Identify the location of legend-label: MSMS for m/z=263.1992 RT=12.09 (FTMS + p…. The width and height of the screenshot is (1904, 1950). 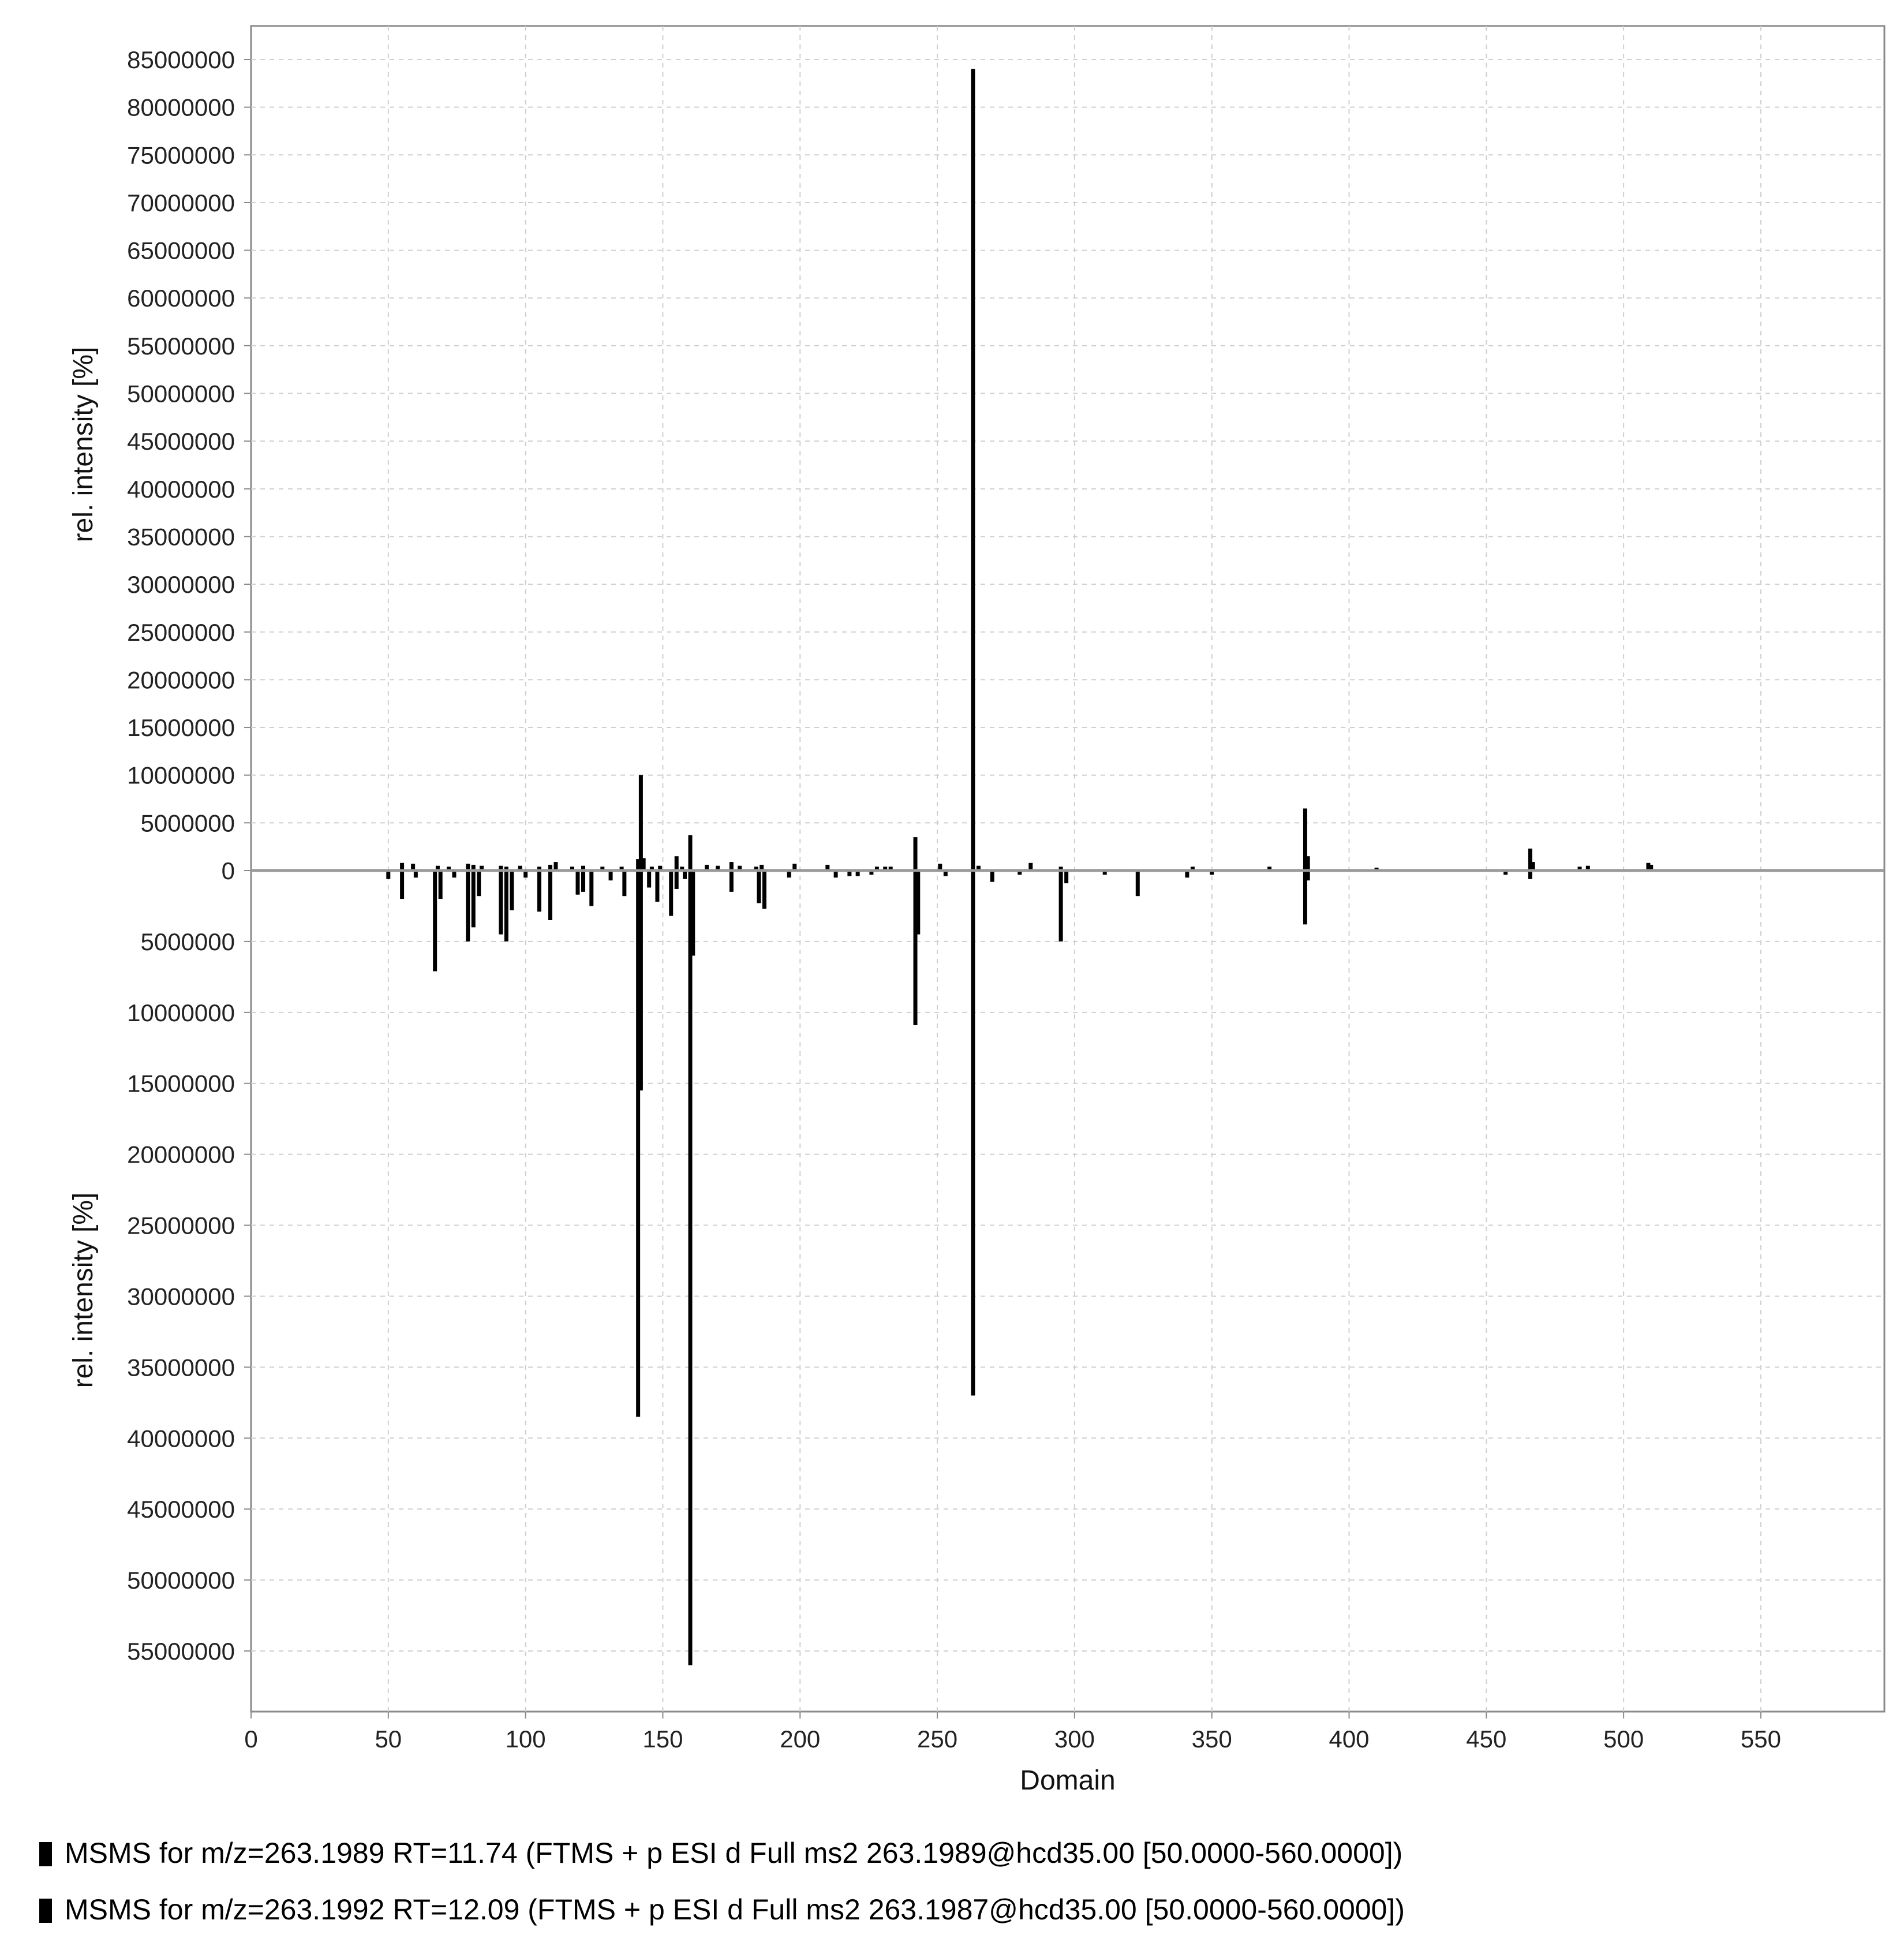
(735, 1910).